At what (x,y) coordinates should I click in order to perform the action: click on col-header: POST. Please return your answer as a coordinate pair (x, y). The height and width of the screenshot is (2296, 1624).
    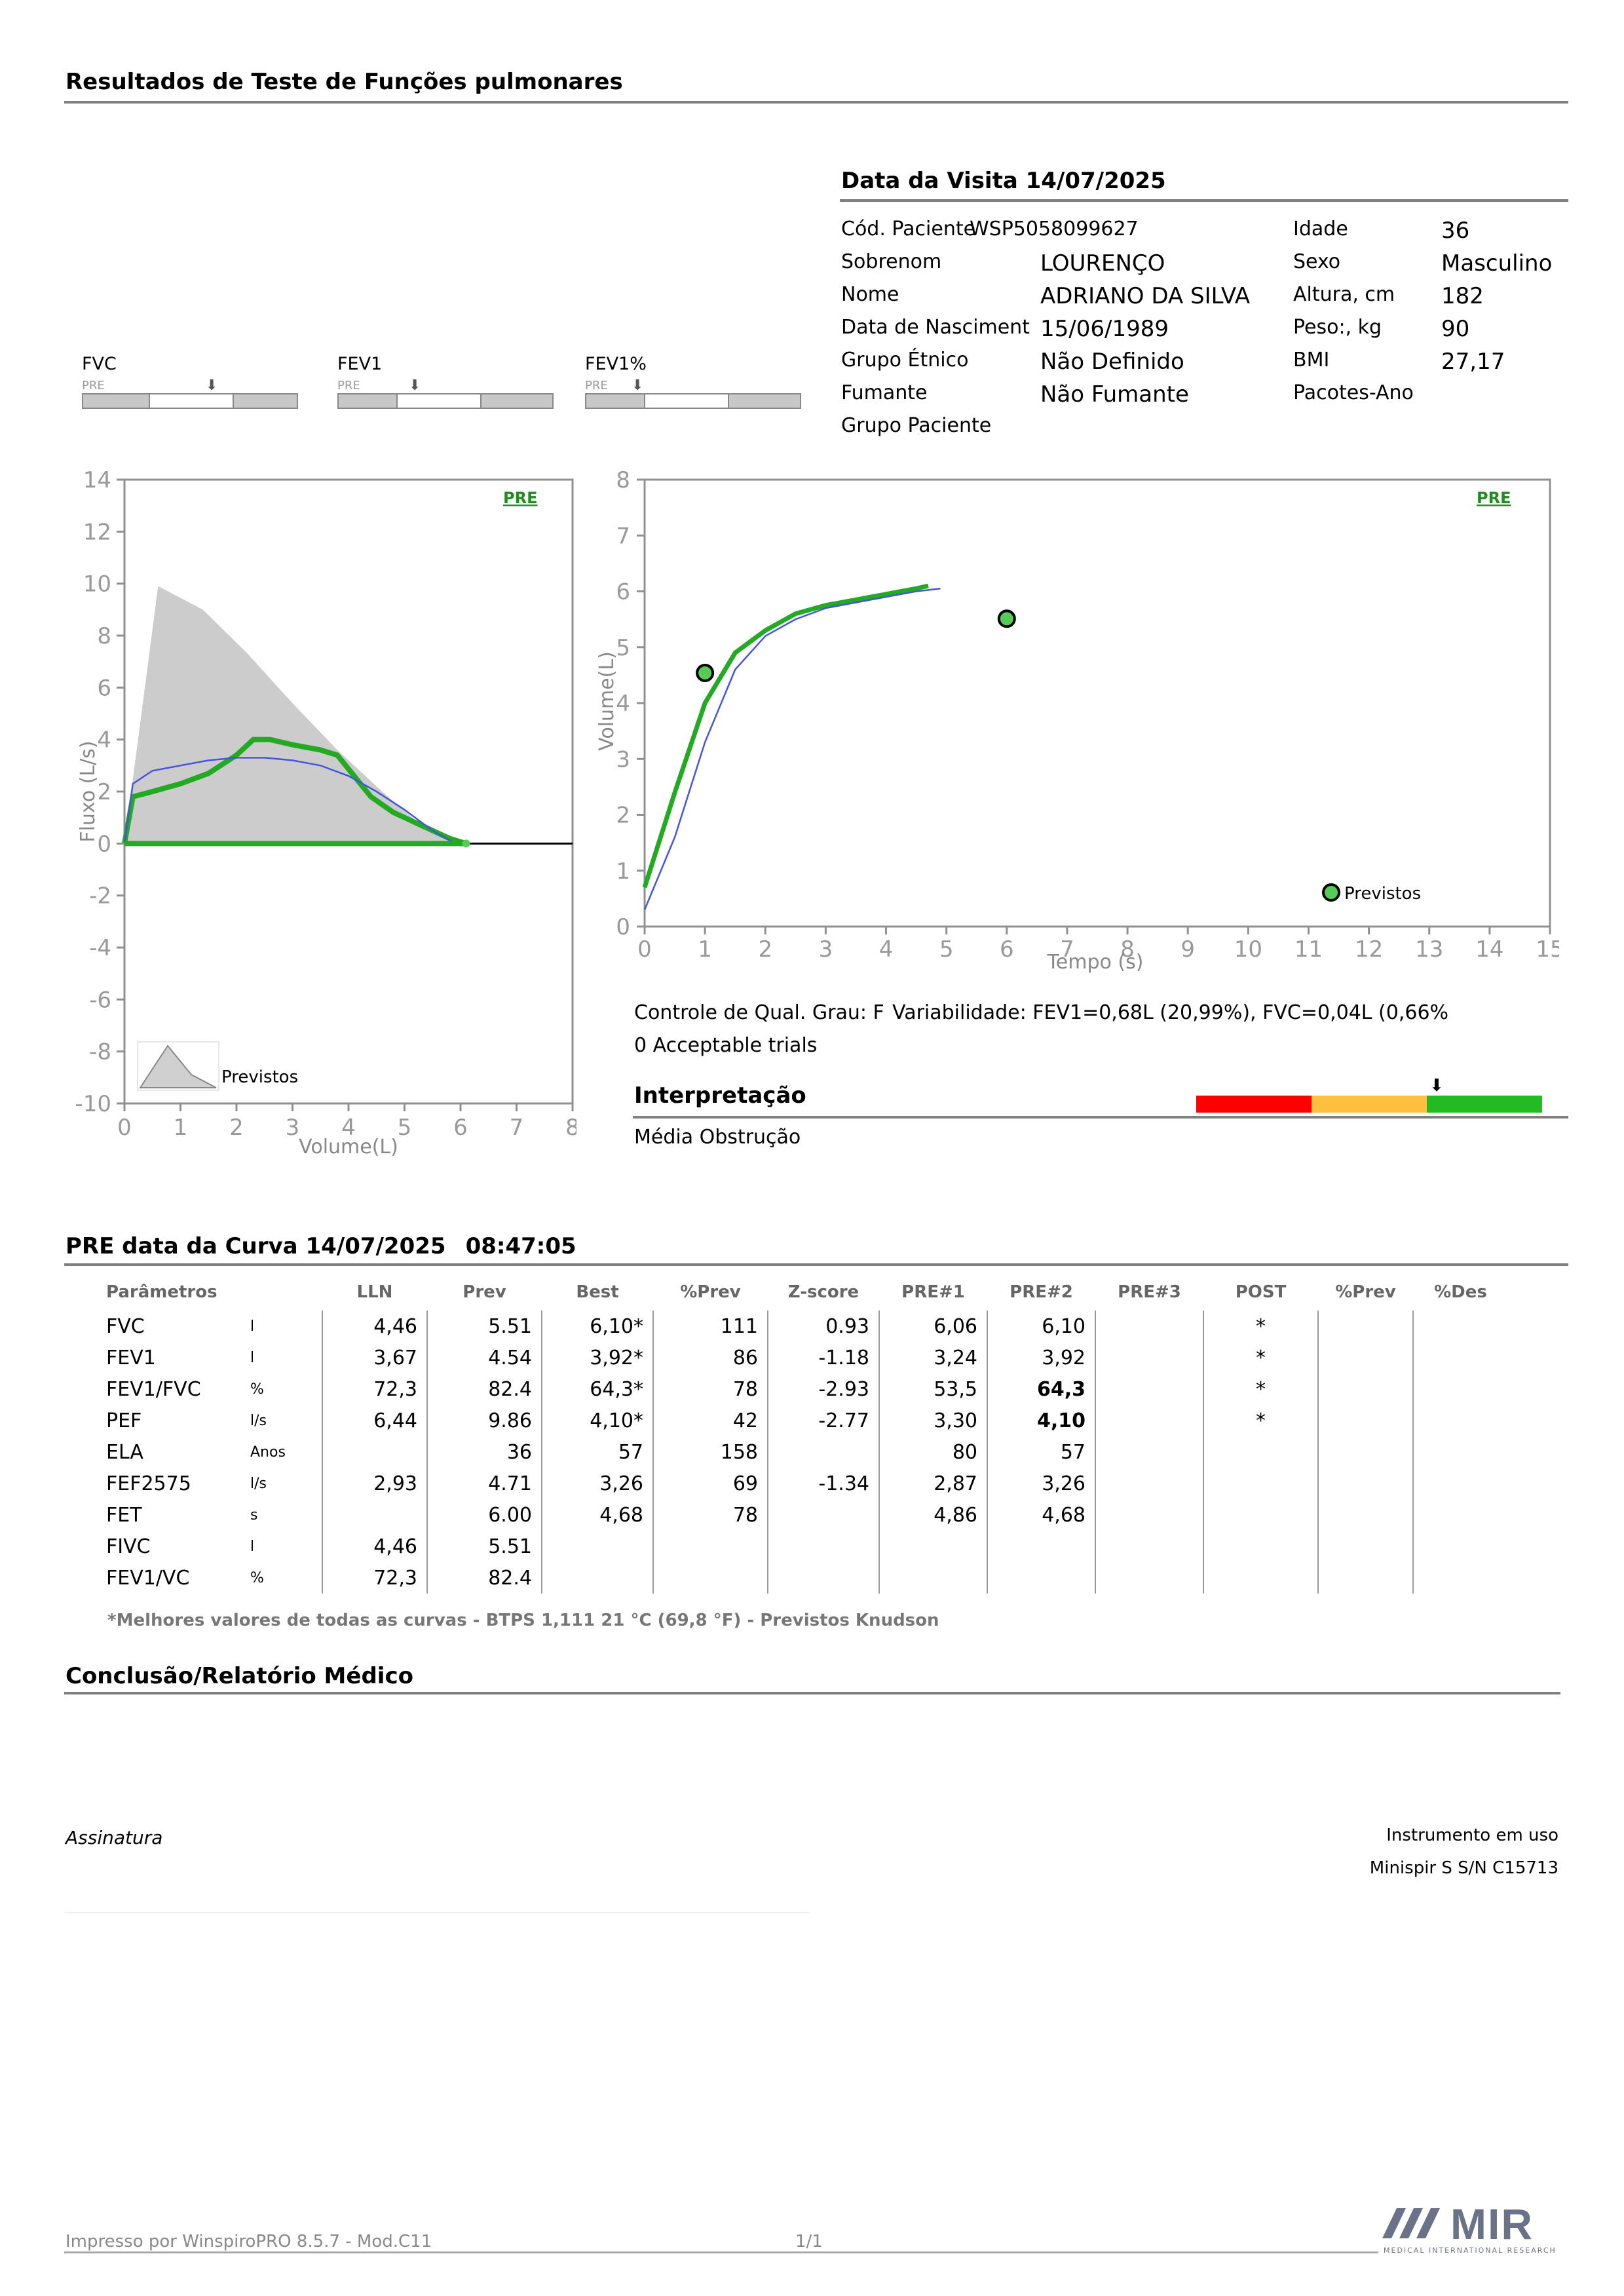
    Looking at the image, I should click on (1261, 1292).